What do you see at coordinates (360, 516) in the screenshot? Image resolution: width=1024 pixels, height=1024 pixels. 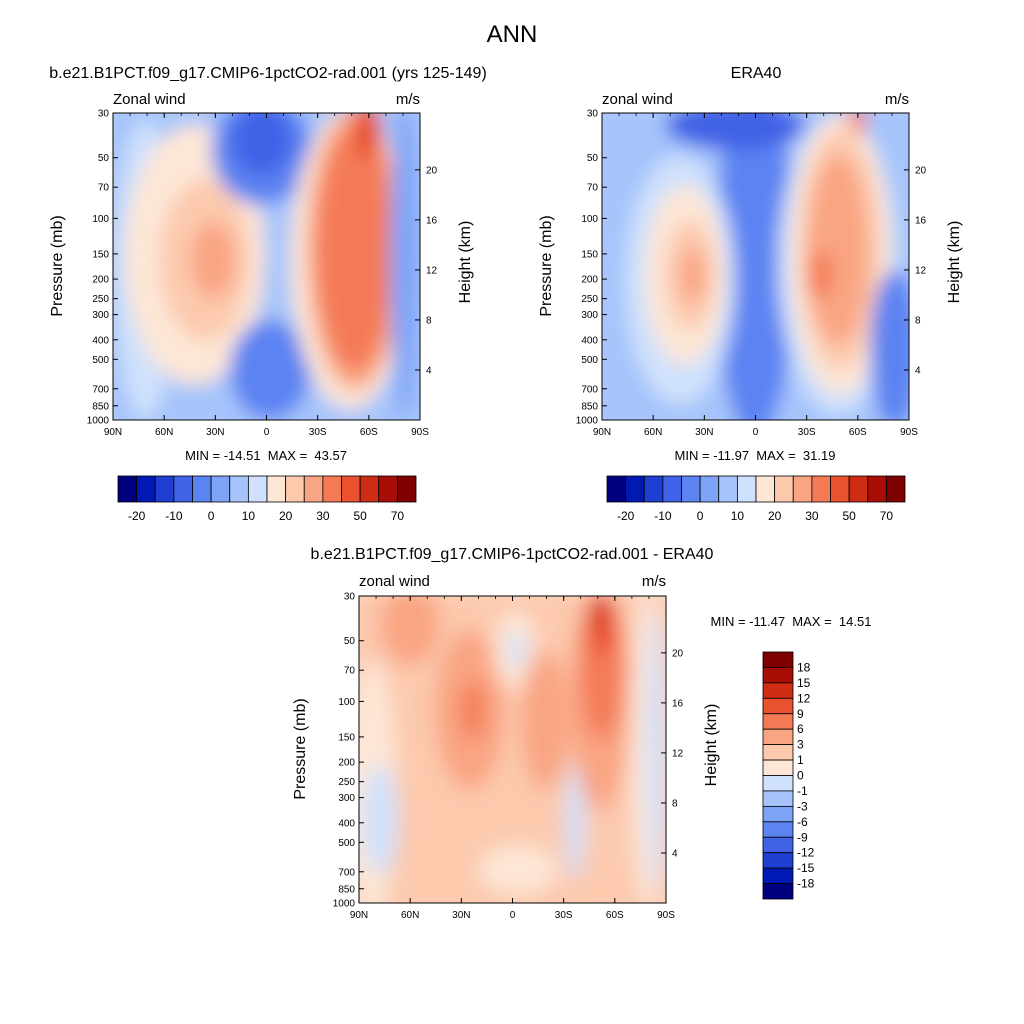 I see `colorbar-label: 50` at bounding box center [360, 516].